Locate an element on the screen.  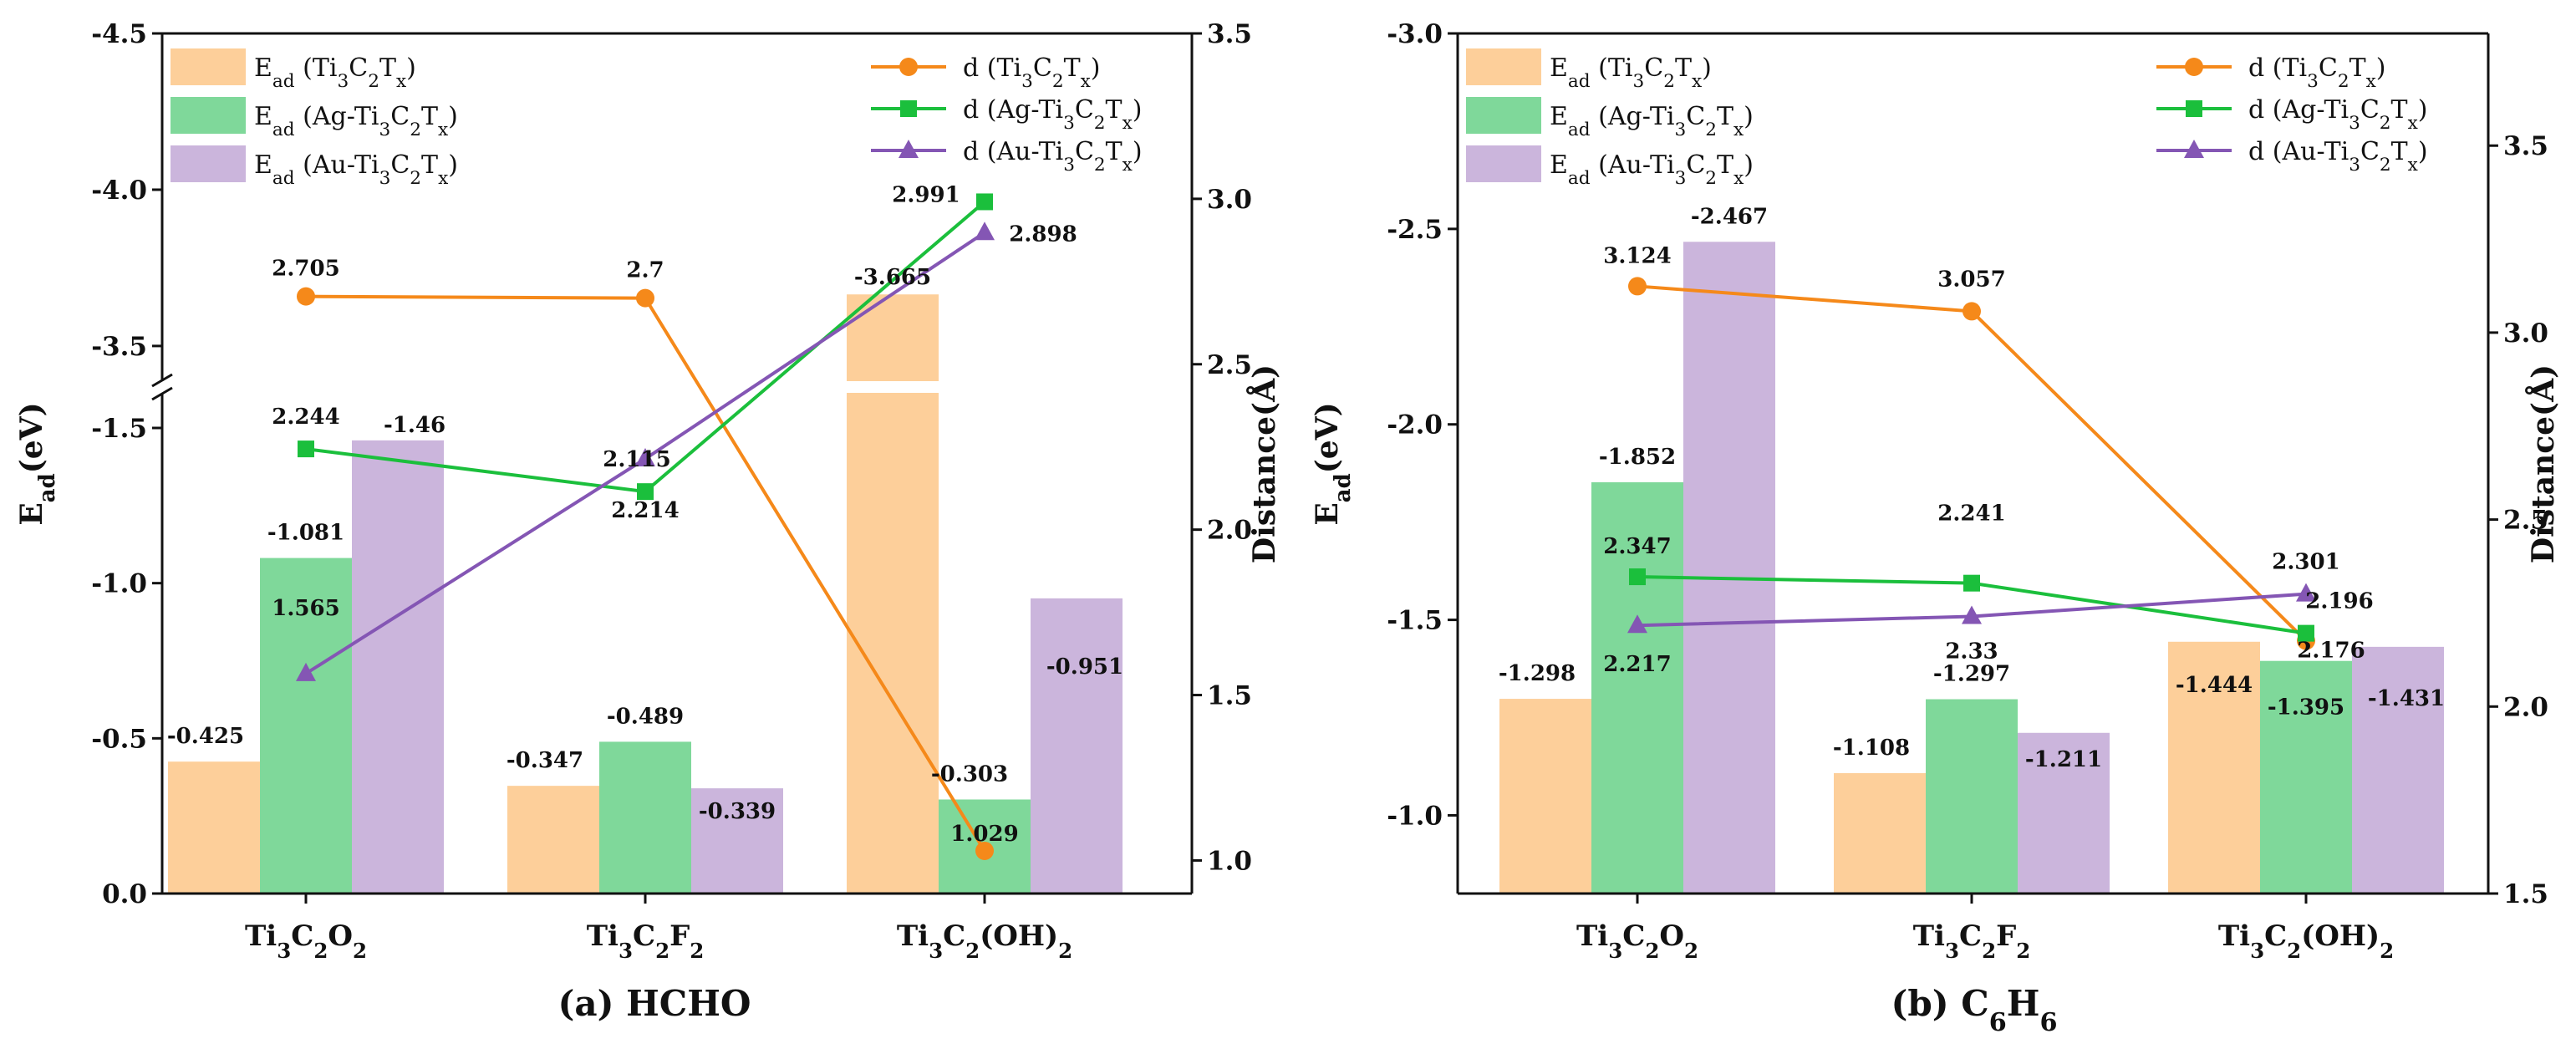
y-tick-label: -3.0 is located at coordinates (1415, 34).